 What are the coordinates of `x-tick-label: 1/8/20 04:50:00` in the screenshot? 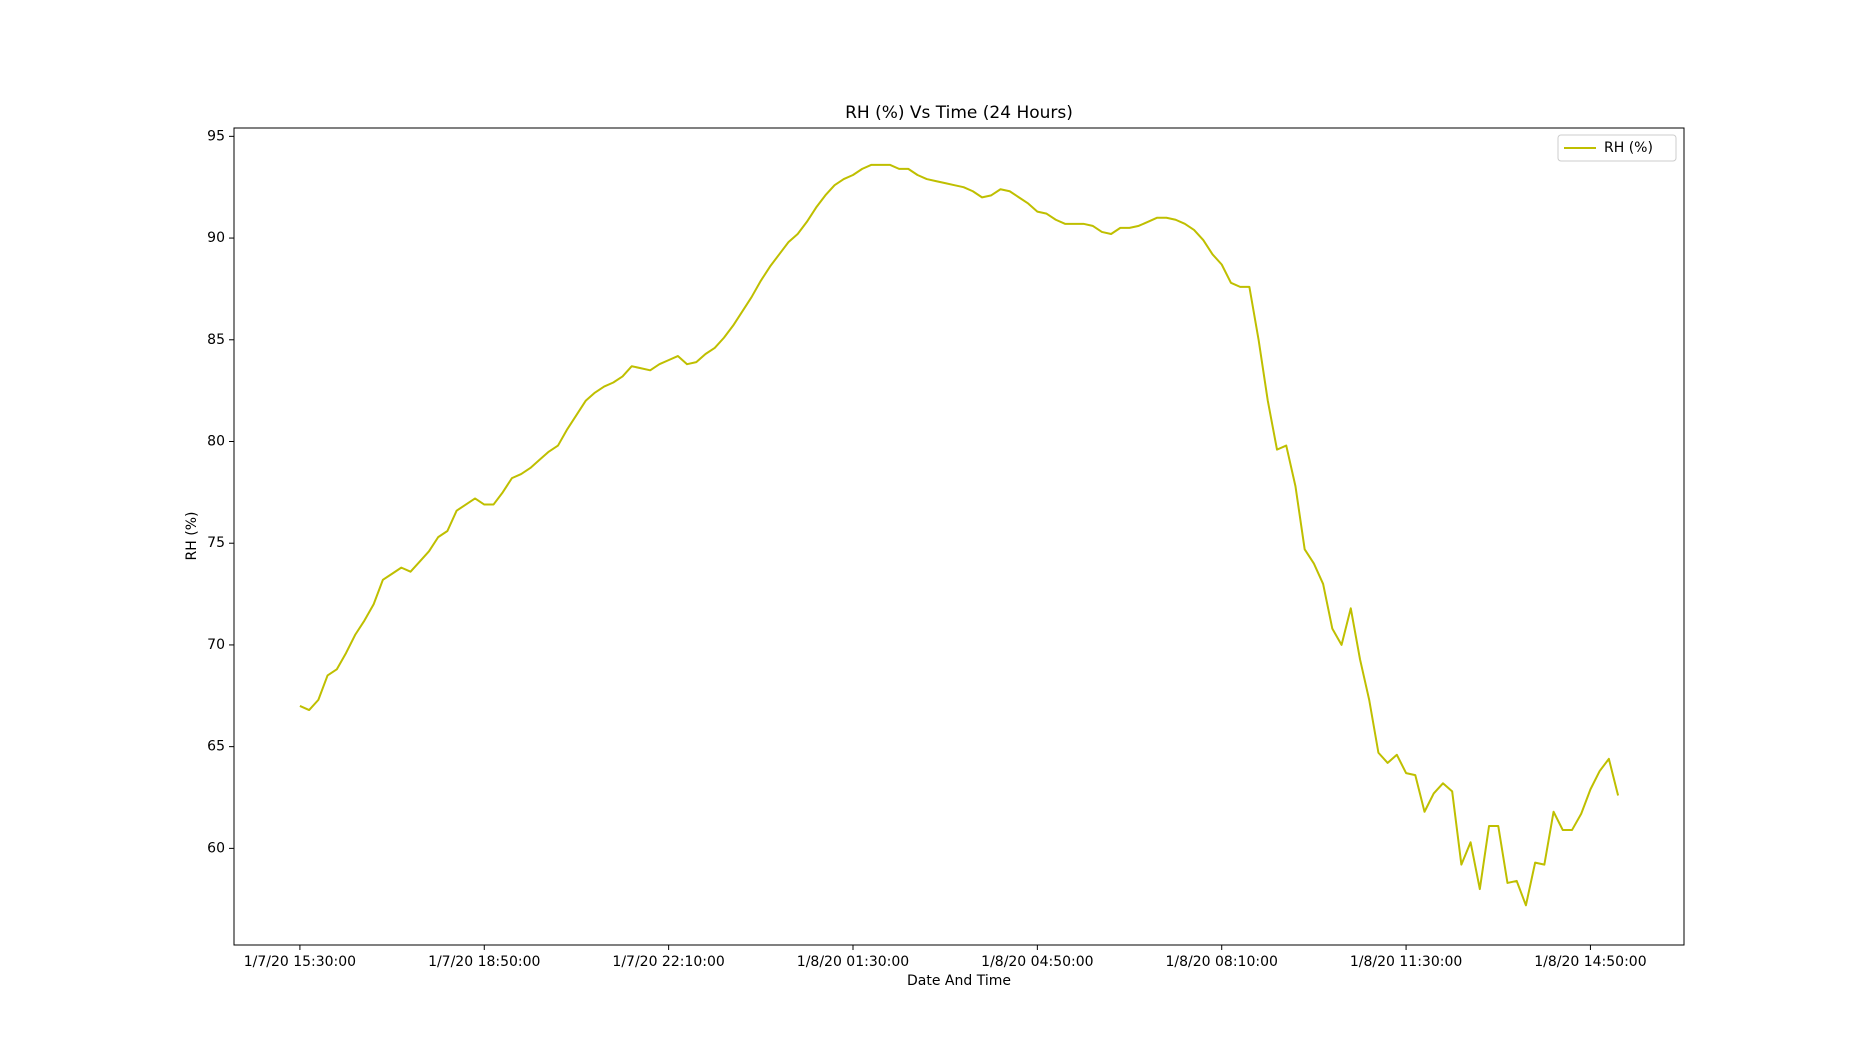 It's located at (1037, 962).